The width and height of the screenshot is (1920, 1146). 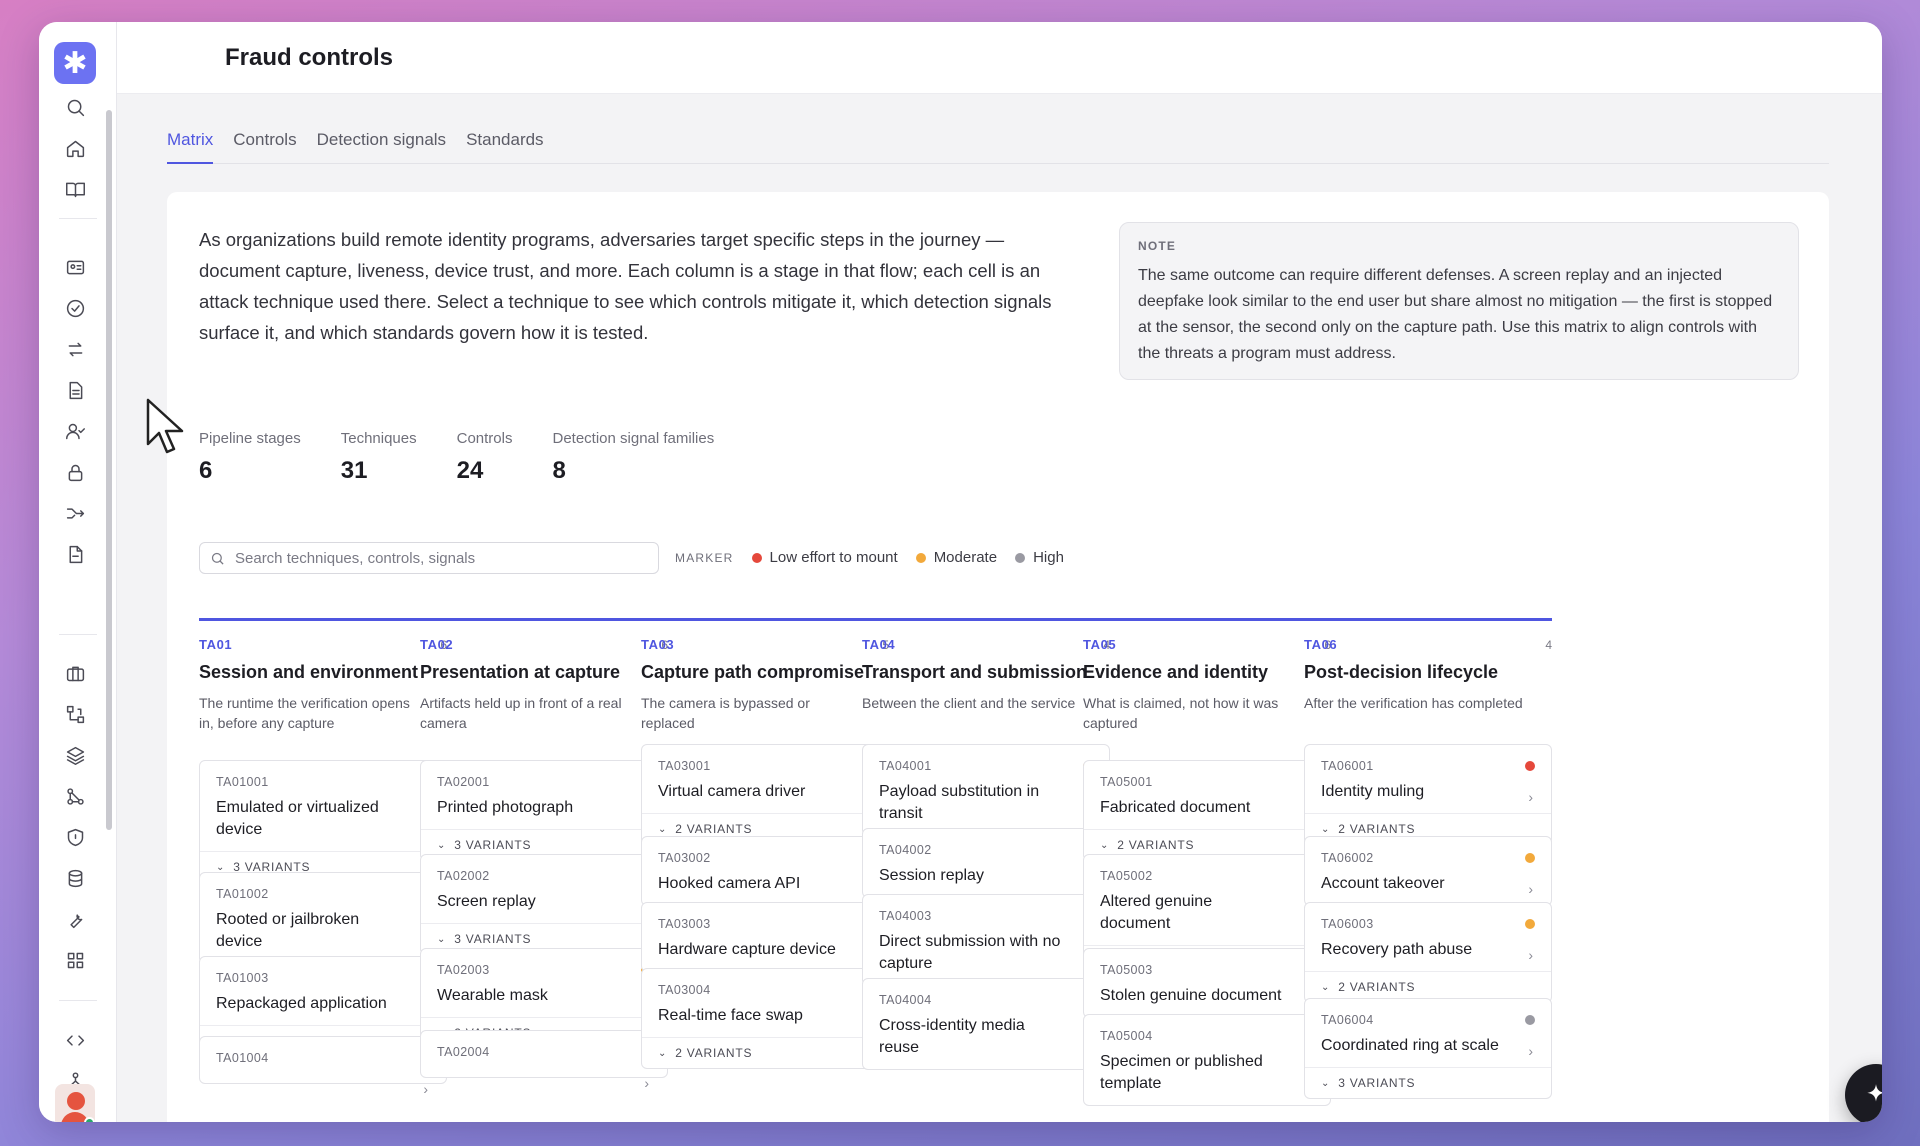 What do you see at coordinates (265, 139) in the screenshot?
I see `tab-controls: Controls` at bounding box center [265, 139].